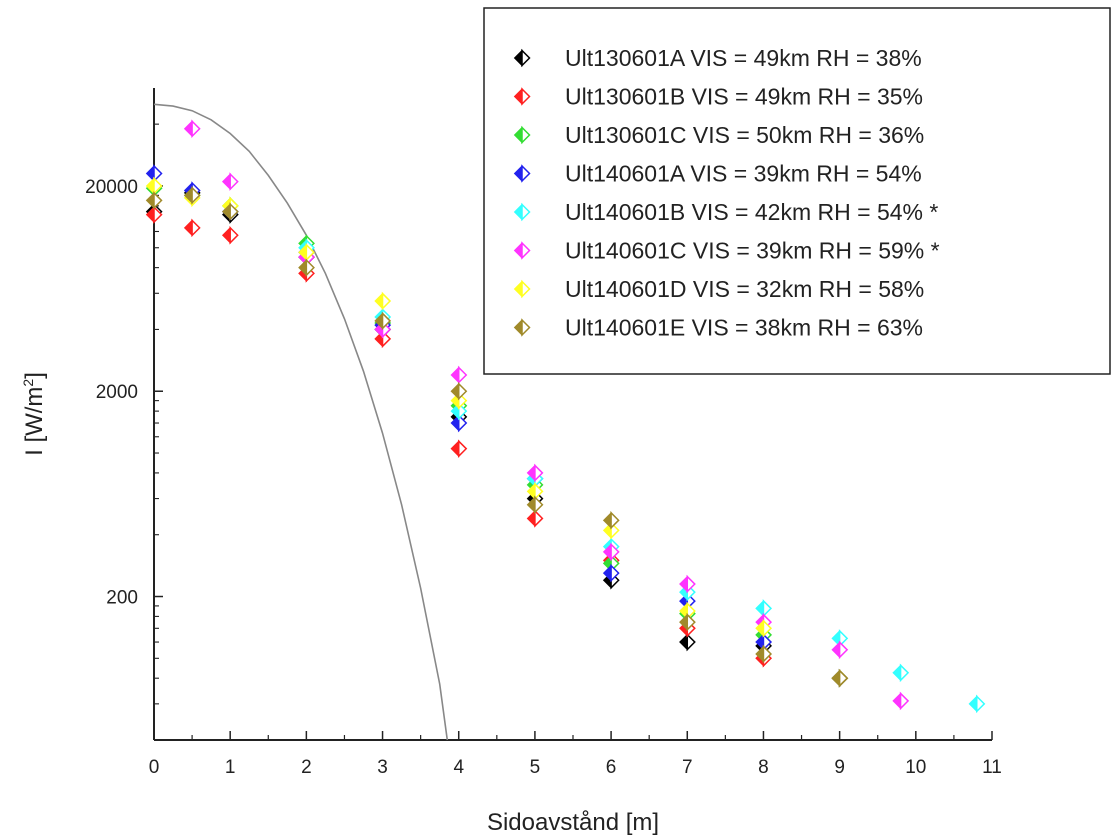 This screenshot has width=1116, height=838. Describe the element at coordinates (573, 822) in the screenshot. I see `x-axis-title: Sidoavstånd [m]` at that location.